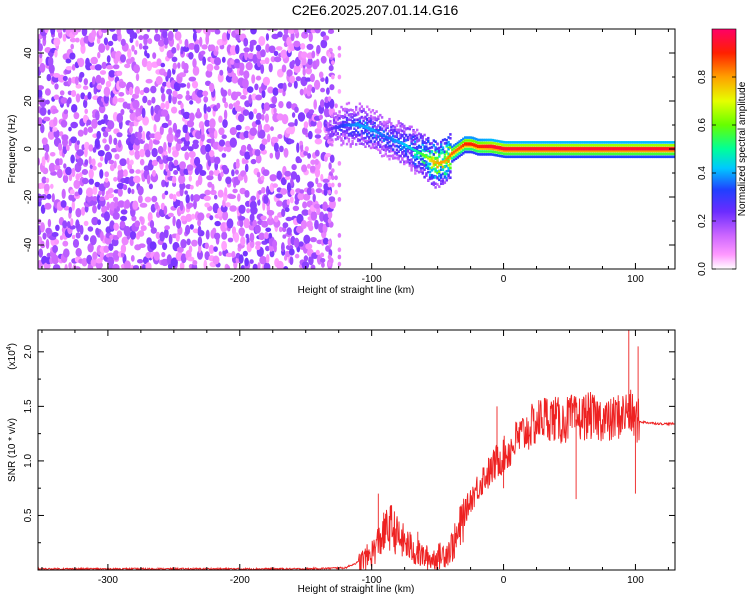 The width and height of the screenshot is (750, 600). I want to click on y-tick-label: 20, so click(28, 101).